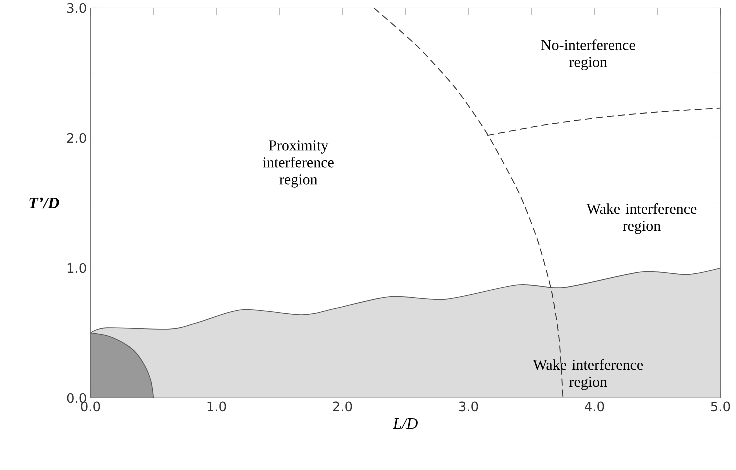 The height and width of the screenshot is (470, 736). I want to click on y-tick-label: 1.0, so click(77, 268).